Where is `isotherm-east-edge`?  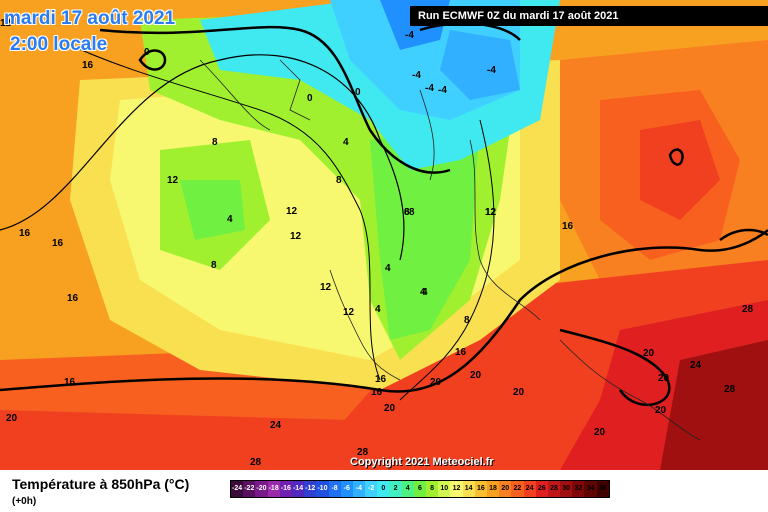
isotherm-east-edge is located at coordinates (743, 235).